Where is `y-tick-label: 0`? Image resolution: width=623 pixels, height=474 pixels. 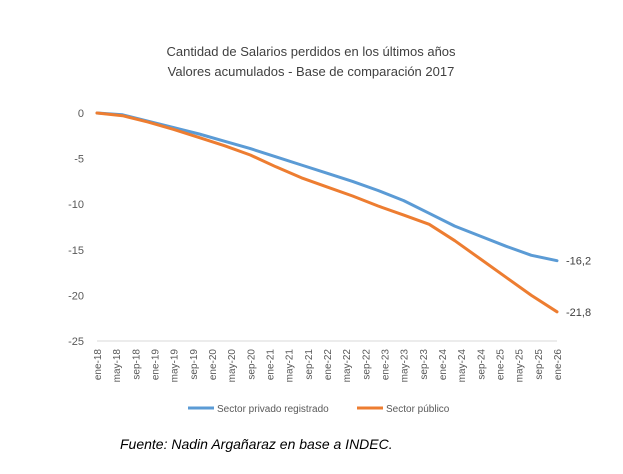 y-tick-label: 0 is located at coordinates (81, 114).